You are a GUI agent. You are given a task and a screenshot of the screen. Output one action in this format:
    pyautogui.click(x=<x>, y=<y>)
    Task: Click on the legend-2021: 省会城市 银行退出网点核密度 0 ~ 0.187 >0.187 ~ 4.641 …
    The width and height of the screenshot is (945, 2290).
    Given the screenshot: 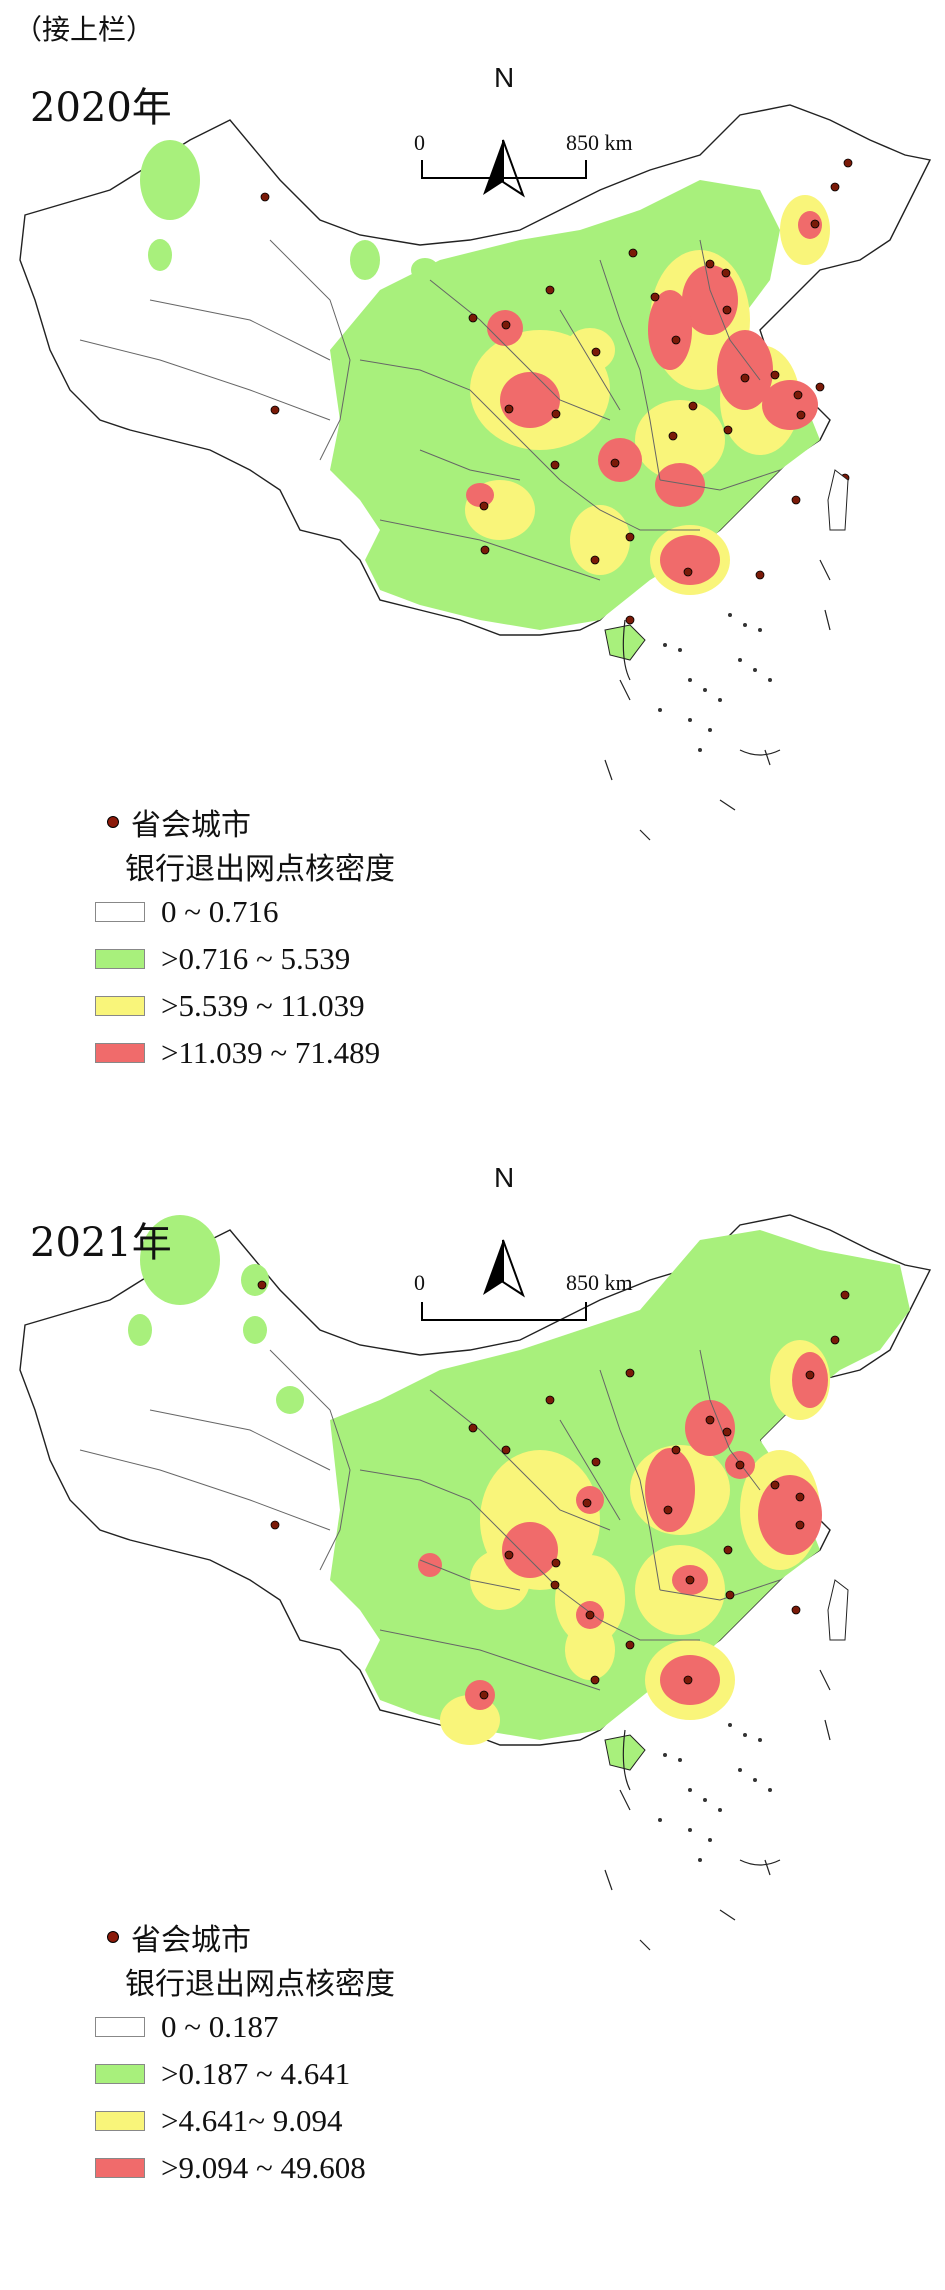 What is the action you would take?
    pyautogui.click(x=245, y=2053)
    